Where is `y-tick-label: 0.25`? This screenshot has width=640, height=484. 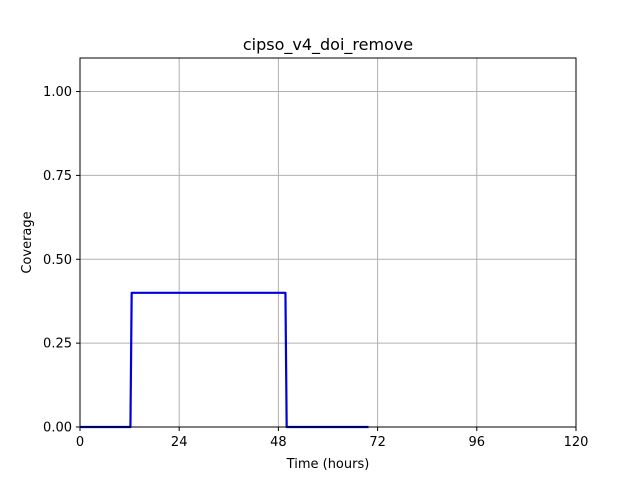 y-tick-label: 0.25 is located at coordinates (57, 344).